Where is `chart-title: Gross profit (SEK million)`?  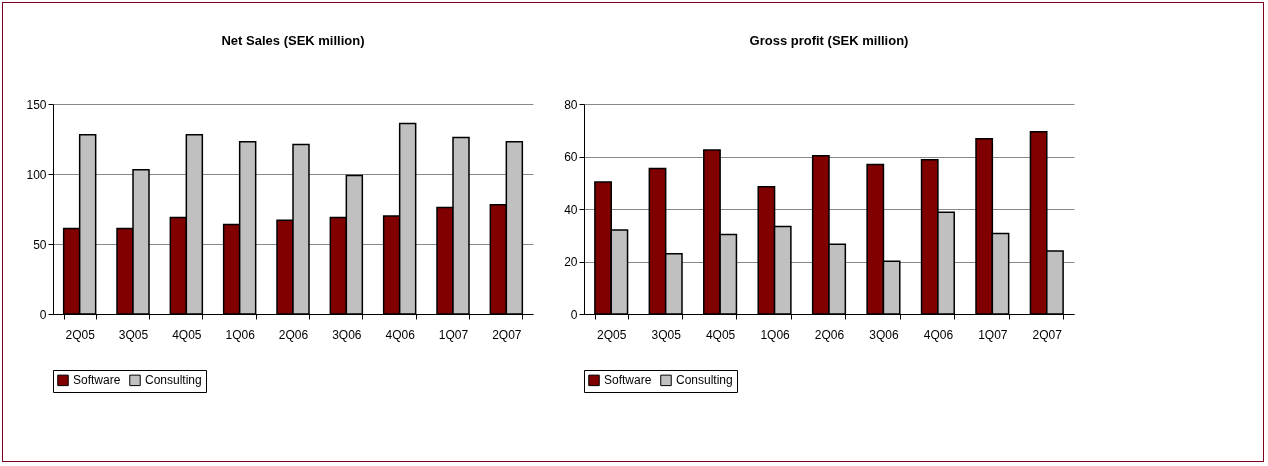
chart-title: Gross profit (SEK million) is located at coordinates (829, 40).